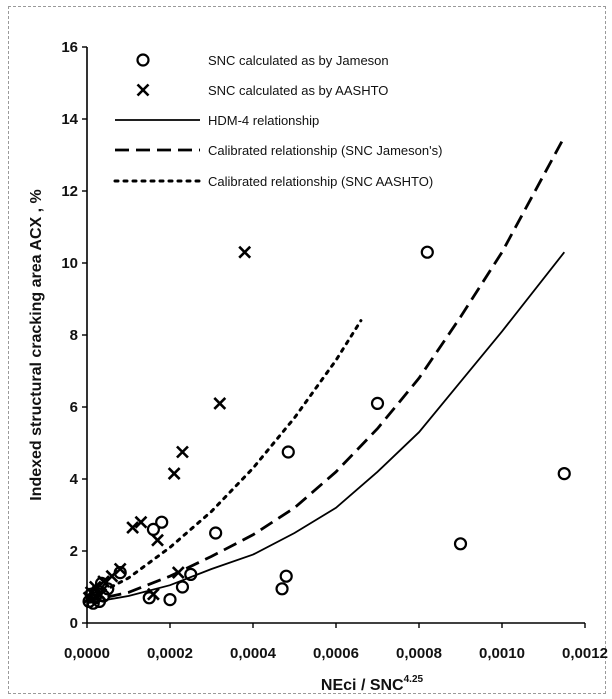 This screenshot has height=699, width=612. I want to click on y-tick-label: 8, so click(74, 335).